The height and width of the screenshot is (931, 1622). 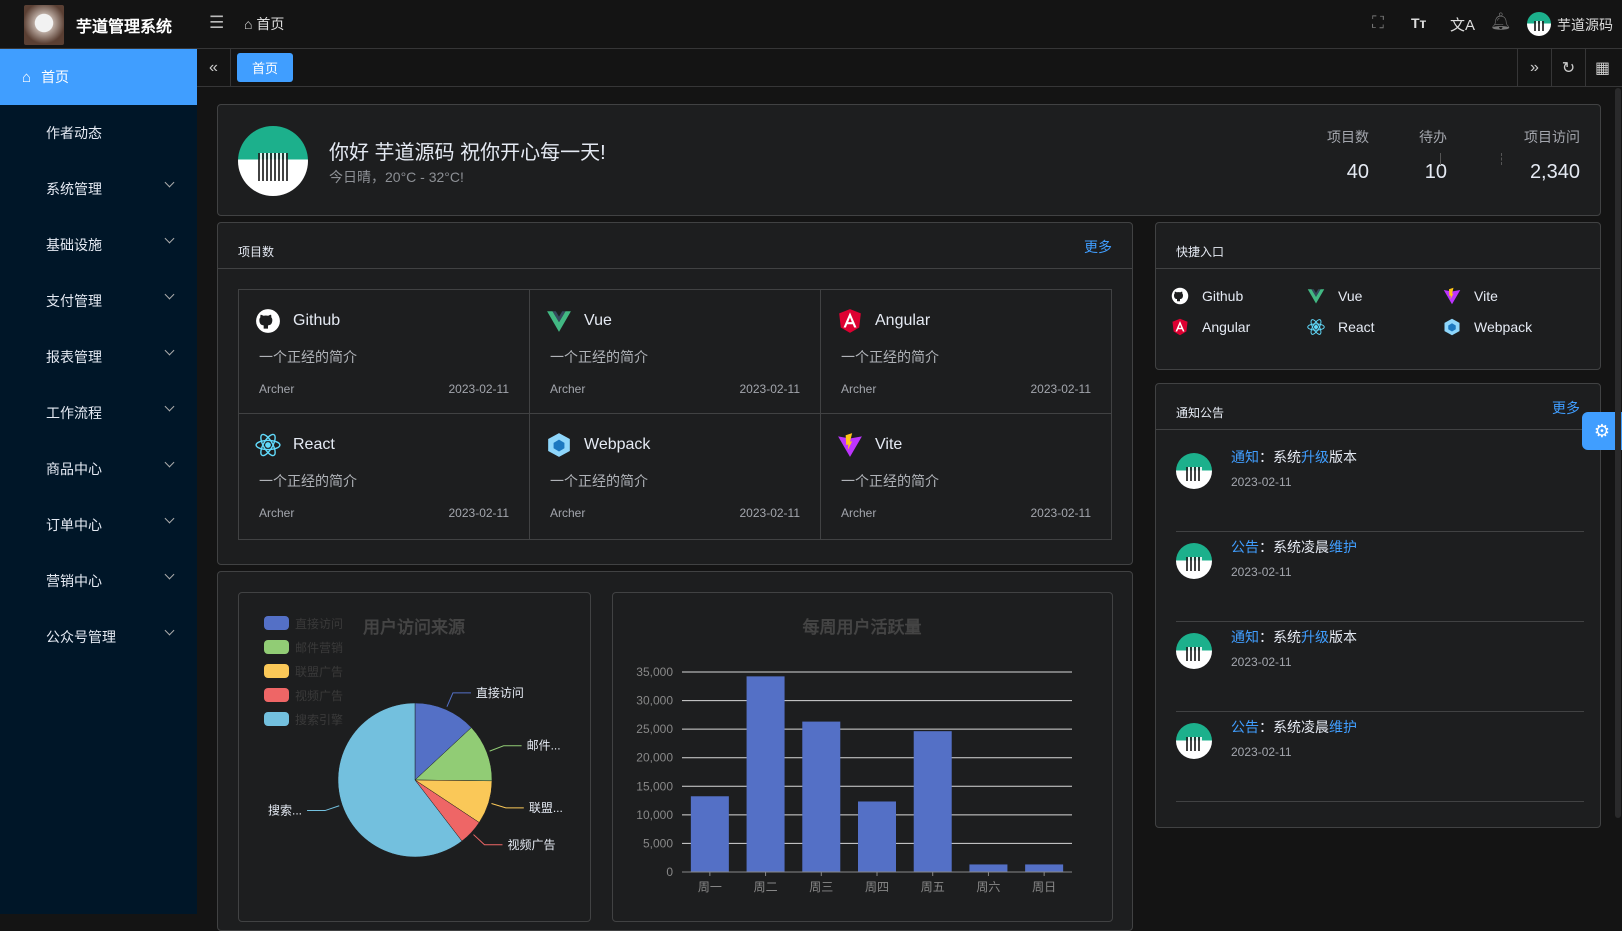 I want to click on scroll-right-icon: », so click(x=1534, y=67).